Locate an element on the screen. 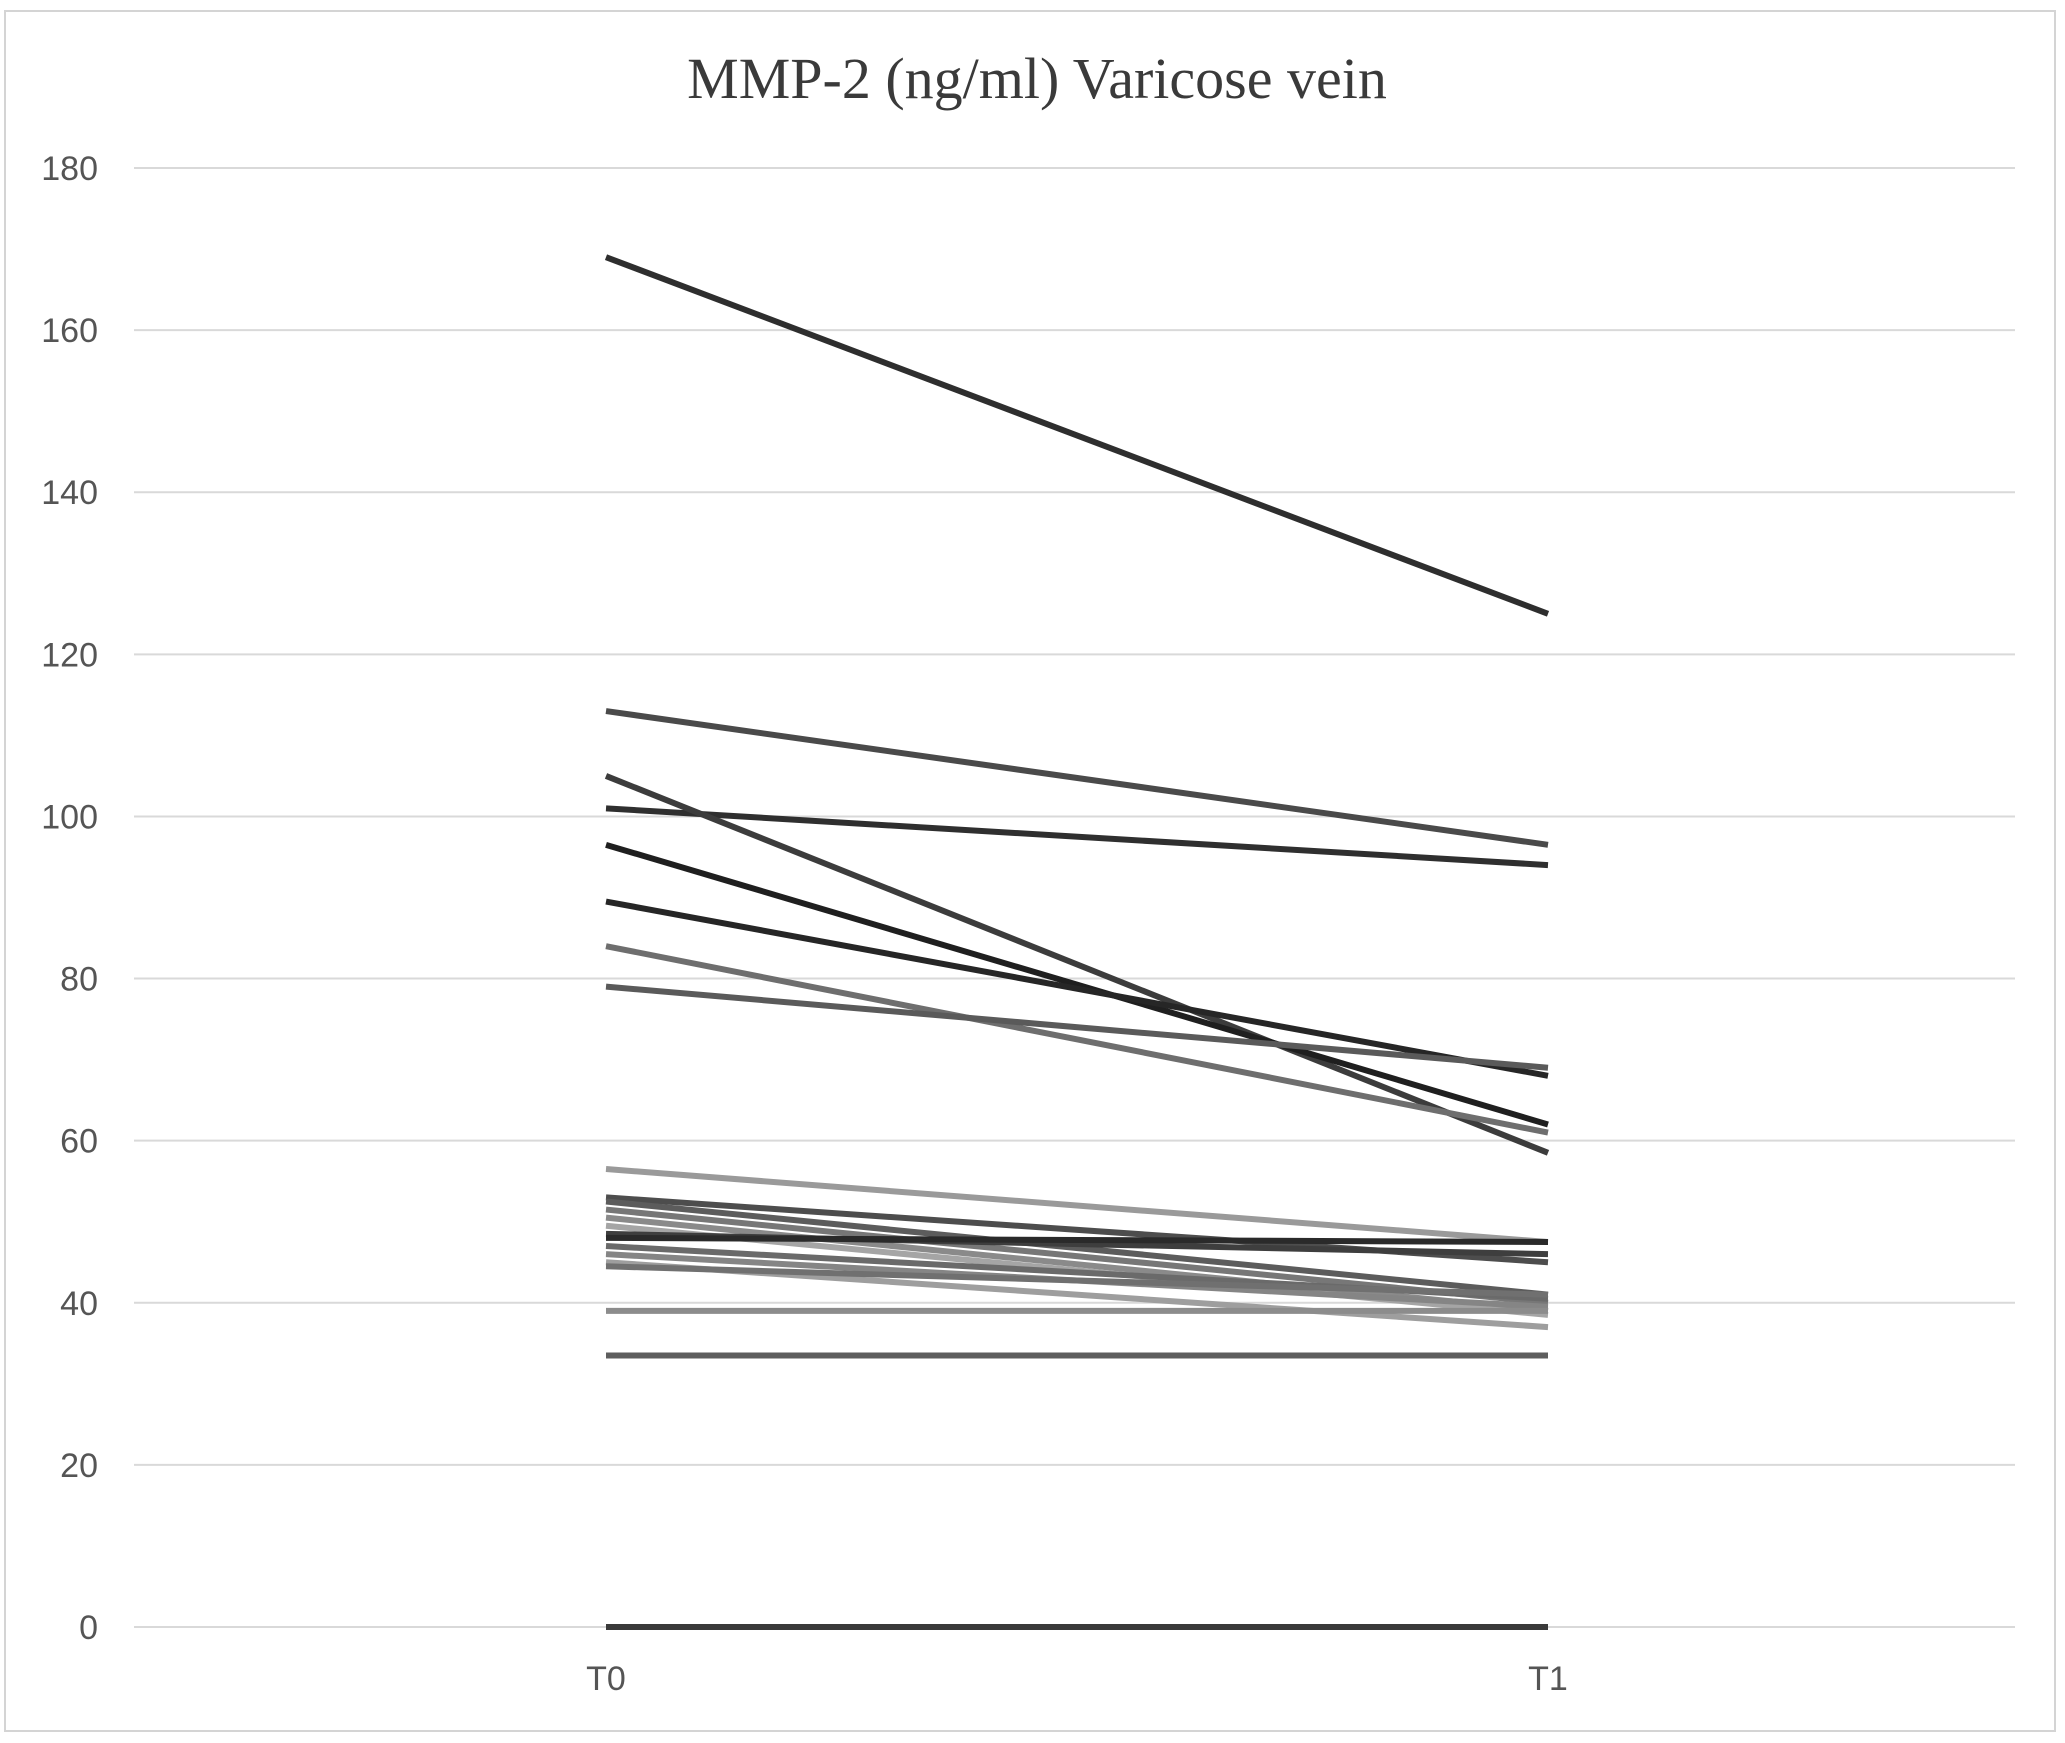  y-tick-label-80: 80 is located at coordinates (79, 980).